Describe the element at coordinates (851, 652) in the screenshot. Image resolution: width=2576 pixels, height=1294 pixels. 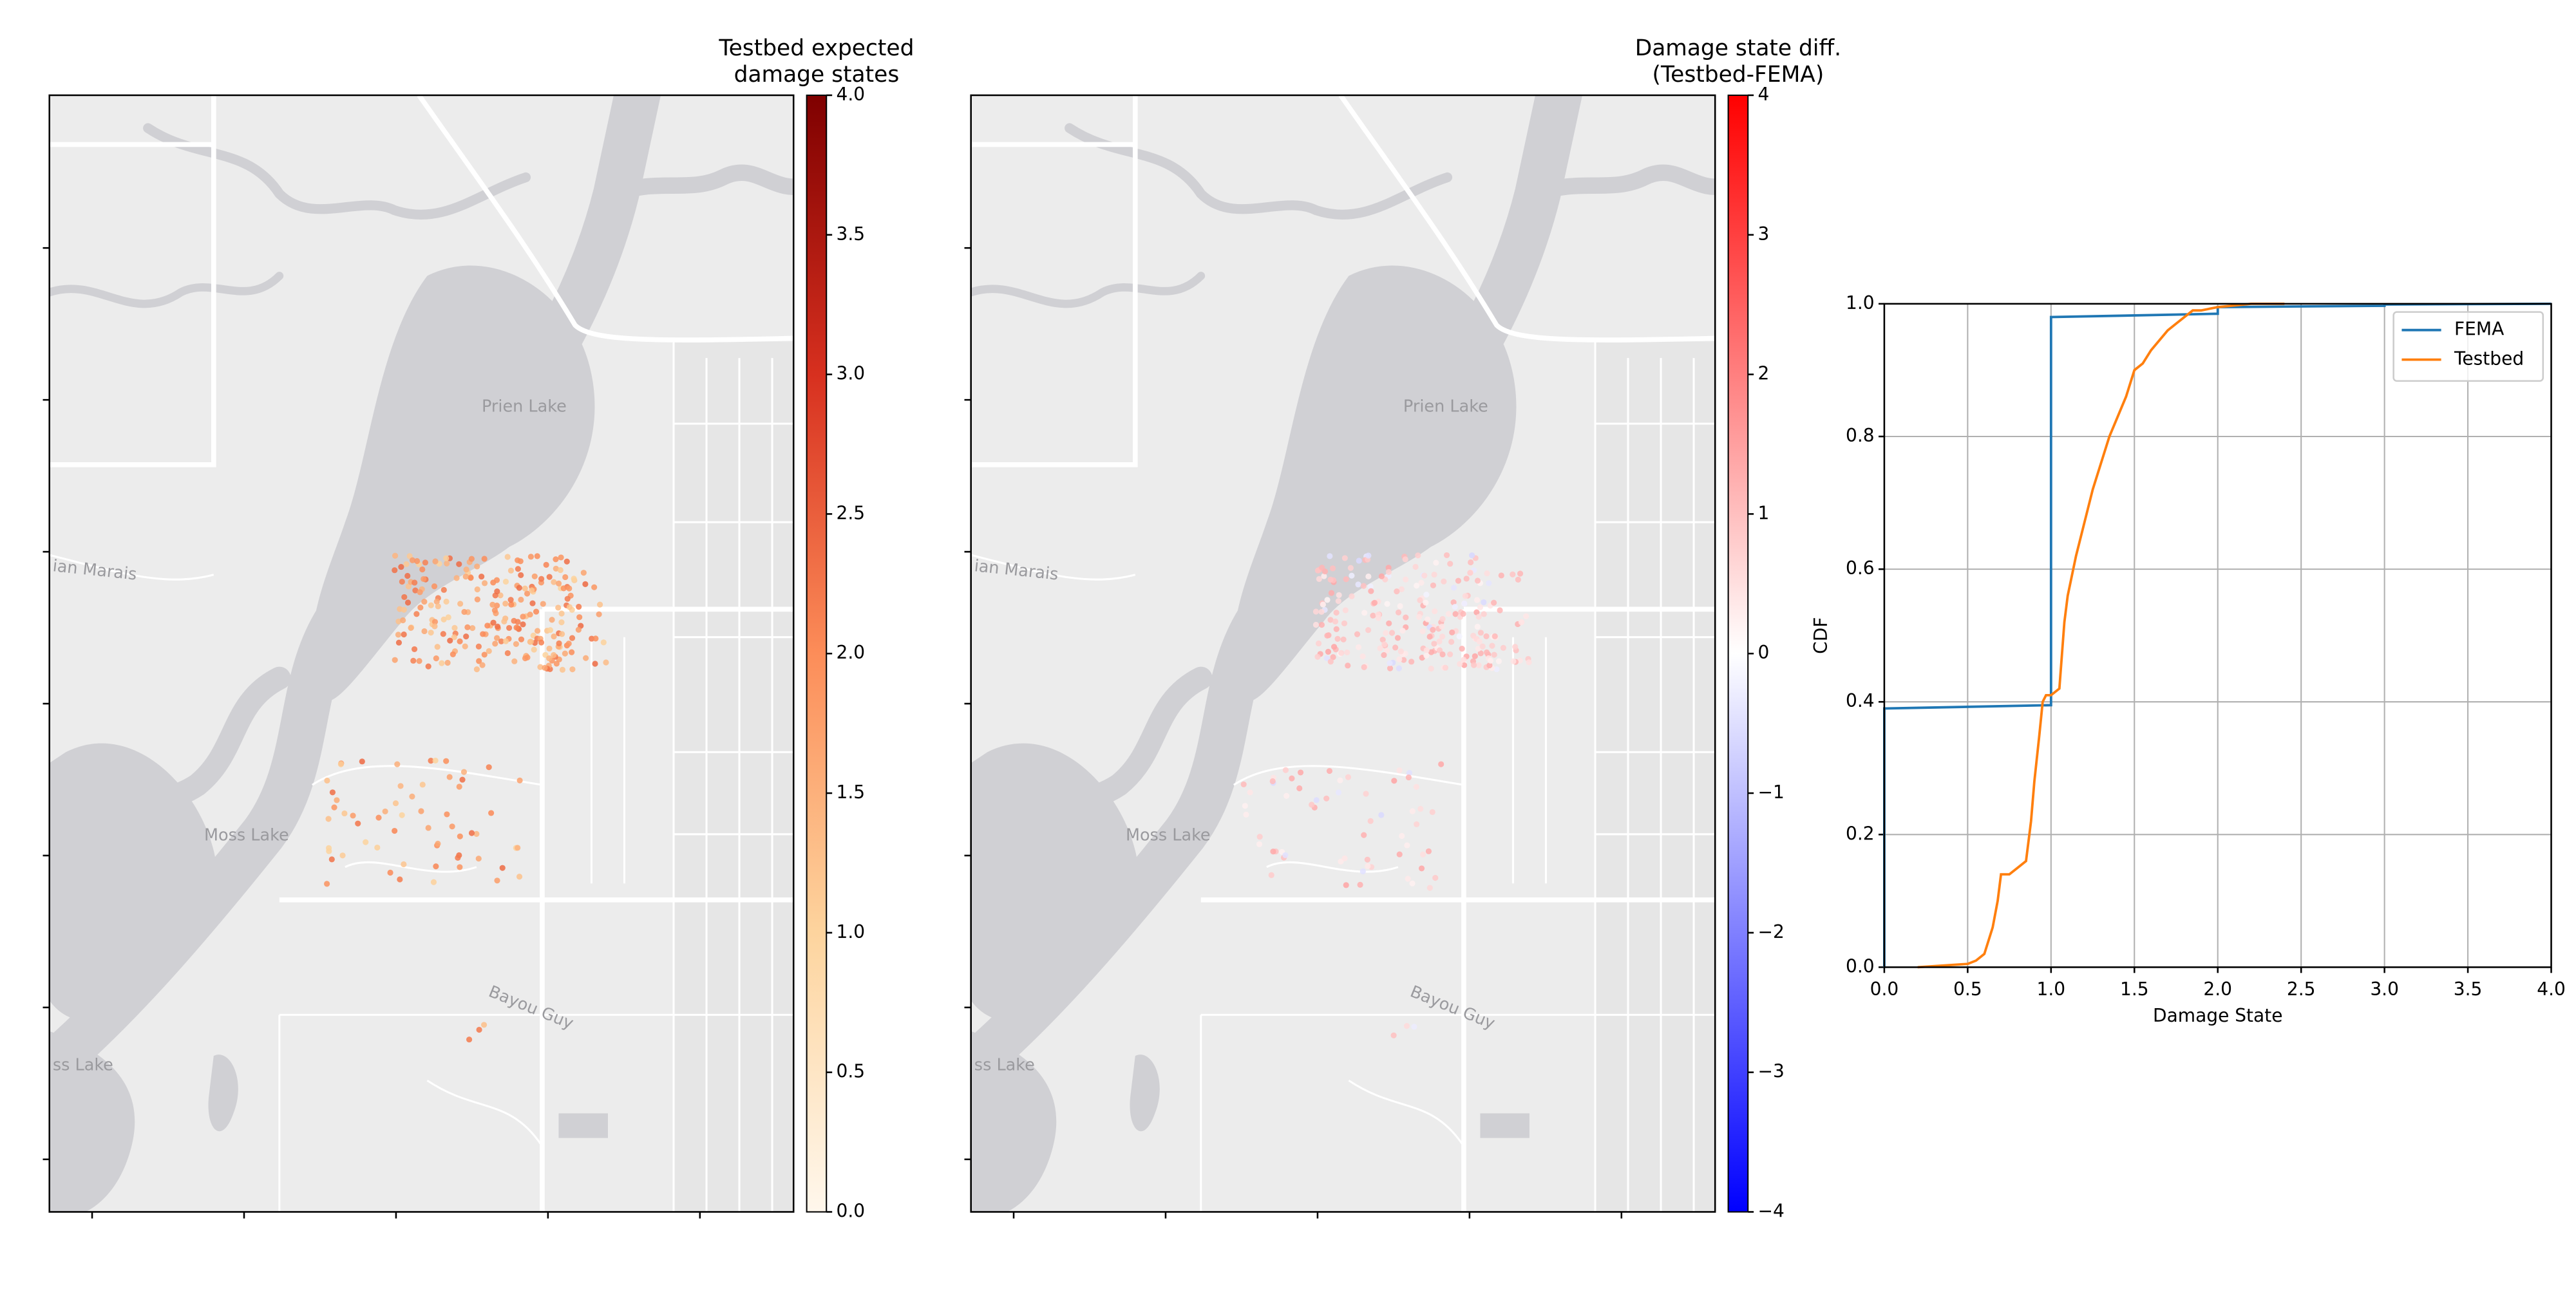
I see `colorbar-tick-label: 2.0` at that location.